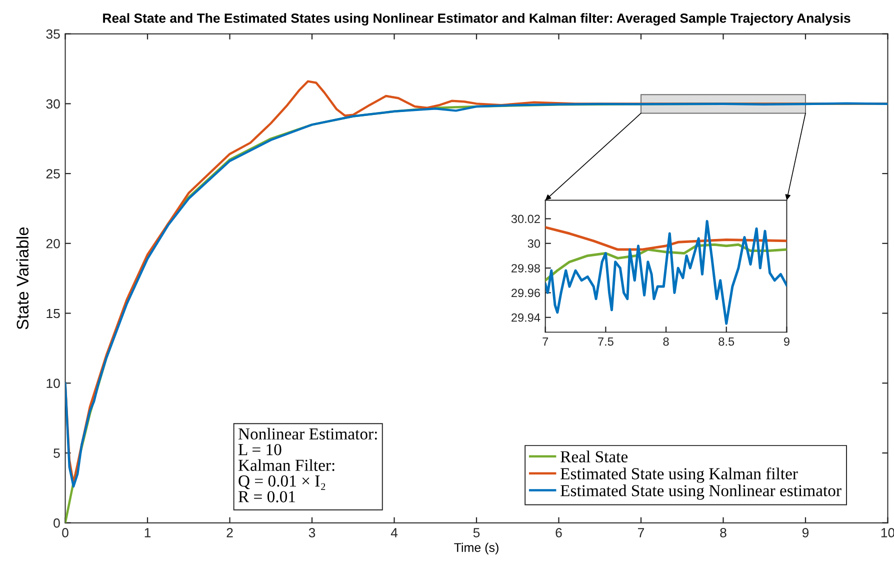 The height and width of the screenshot is (564, 894). Describe the element at coordinates (525, 219) in the screenshot. I see `y-tick-label: 30.02` at that location.